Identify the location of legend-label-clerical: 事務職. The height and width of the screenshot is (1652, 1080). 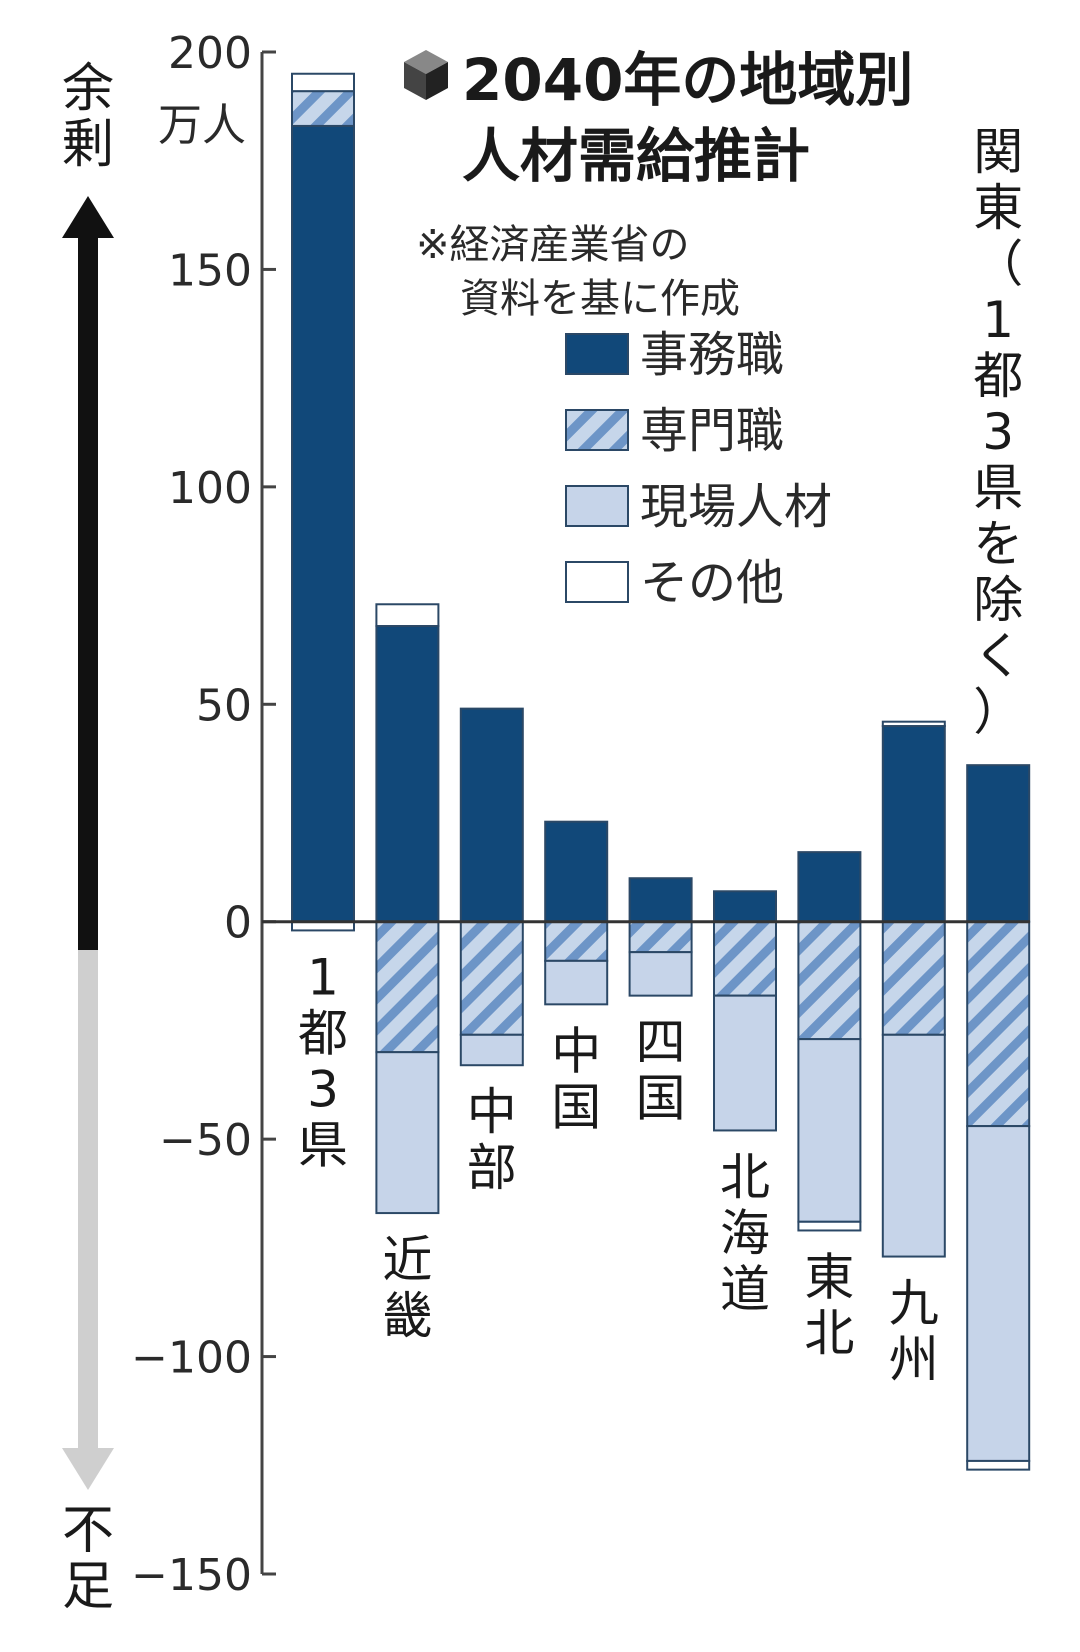
(712, 355).